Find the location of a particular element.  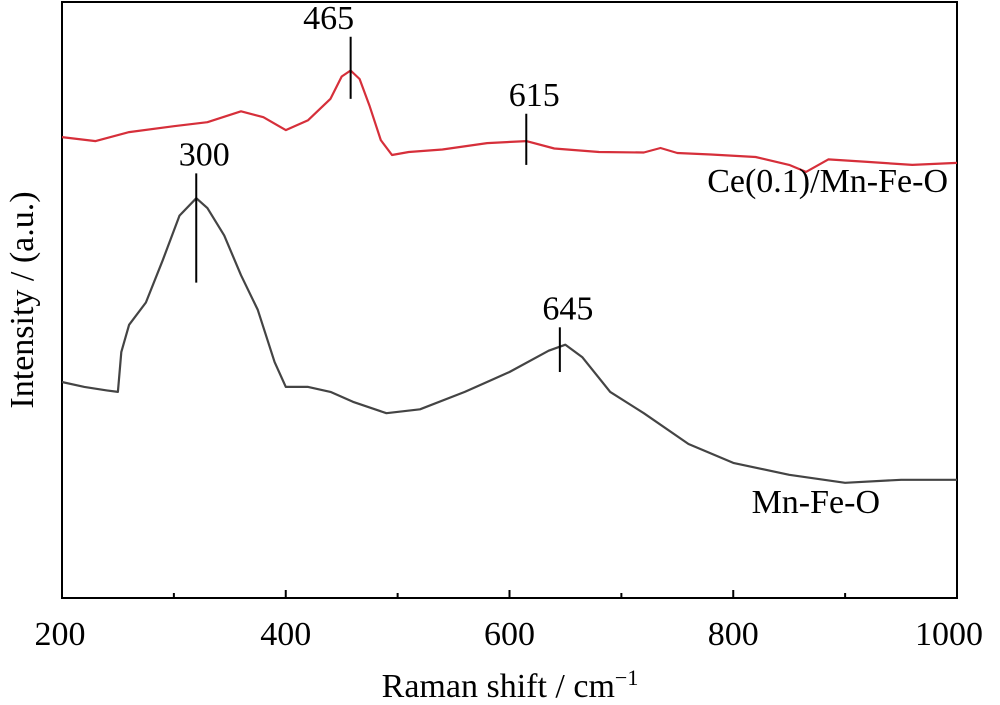

series-label: Ce(0.1)/Mn-Fe-O is located at coordinates (827, 181).